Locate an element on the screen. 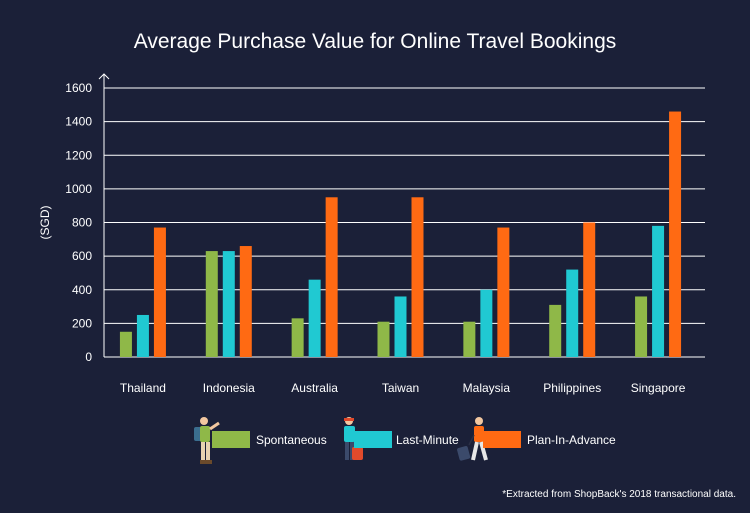  y-axis-label: (SGD) is located at coordinates (45, 223).